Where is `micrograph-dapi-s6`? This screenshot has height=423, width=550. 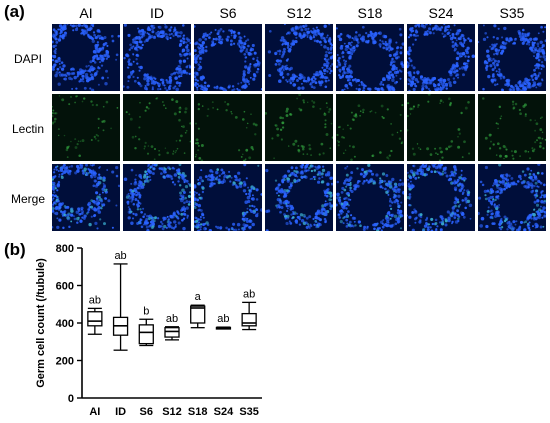
micrograph-dapi-s6 is located at coordinates (228, 57).